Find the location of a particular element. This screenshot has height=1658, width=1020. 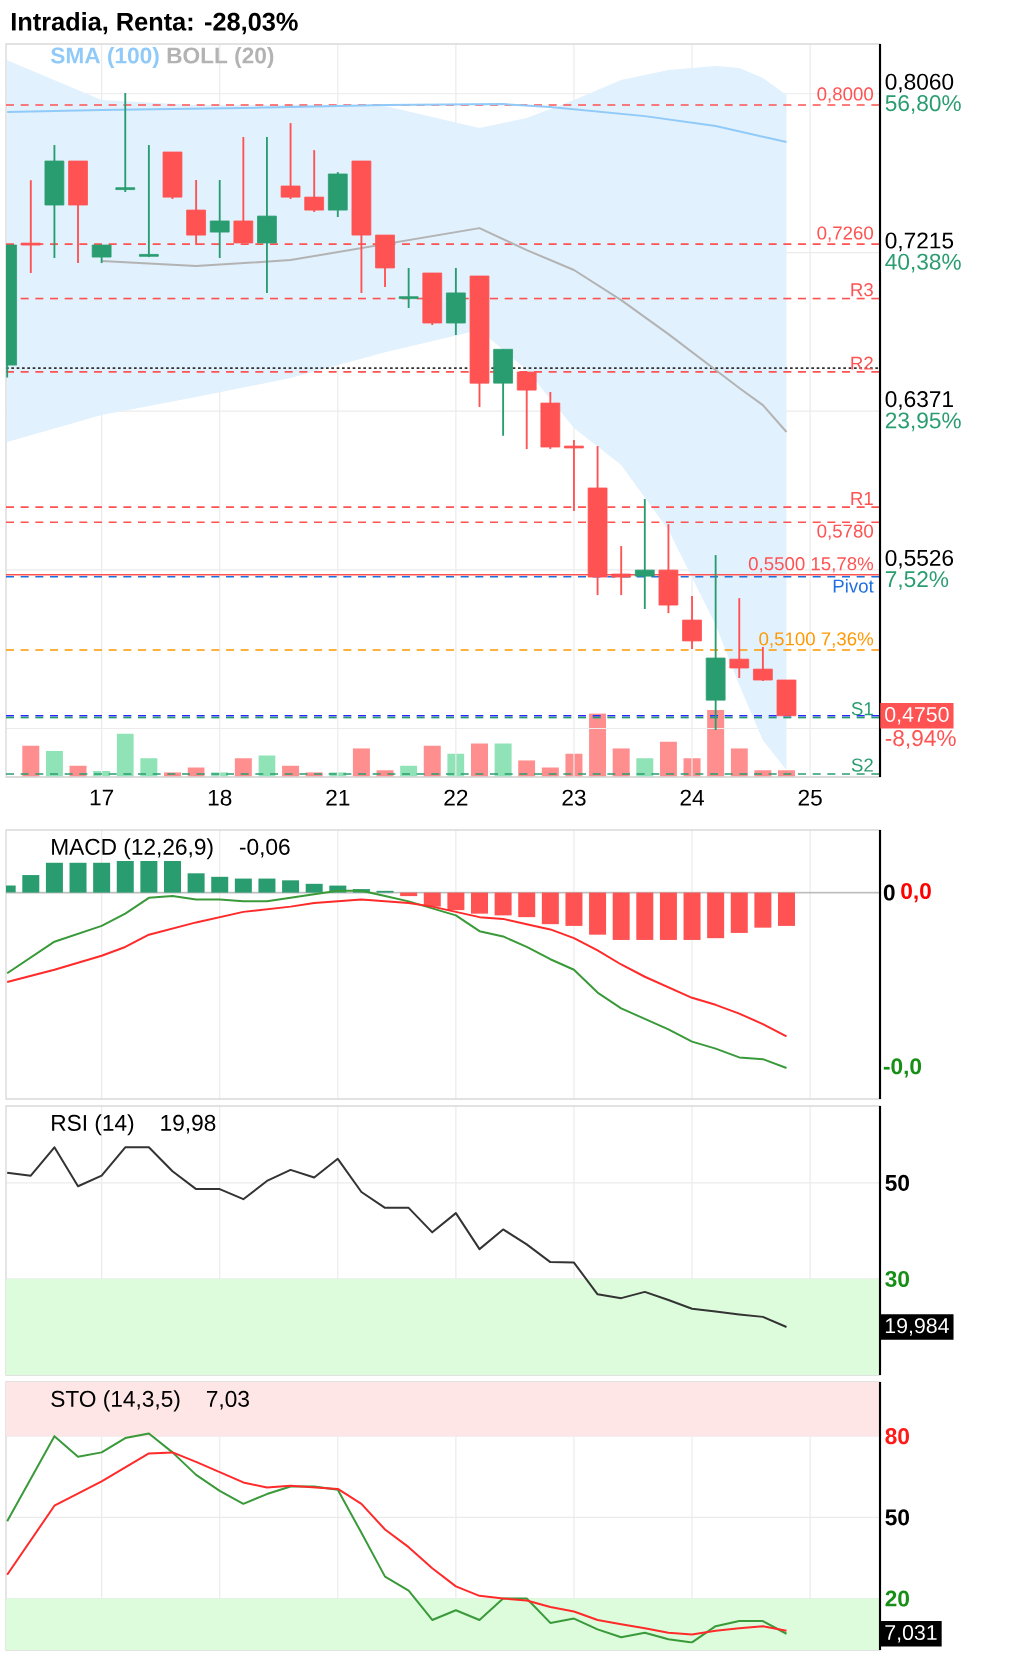

text: 0,0 is located at coordinates (916, 892).